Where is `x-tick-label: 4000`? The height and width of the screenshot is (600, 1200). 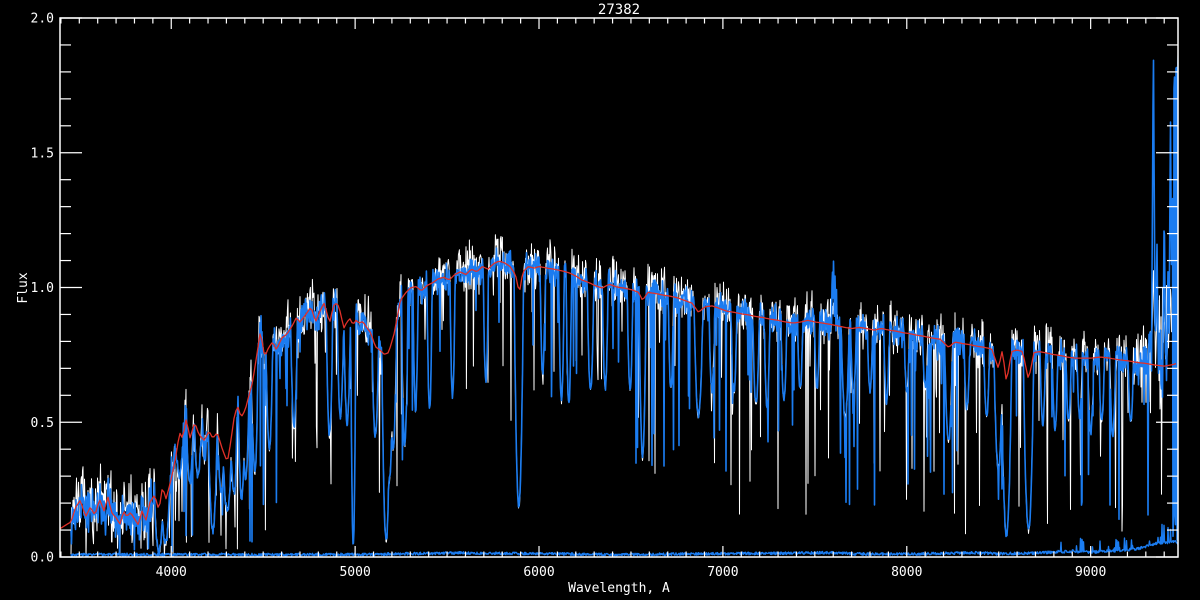
x-tick-label: 4000 is located at coordinates (171, 572).